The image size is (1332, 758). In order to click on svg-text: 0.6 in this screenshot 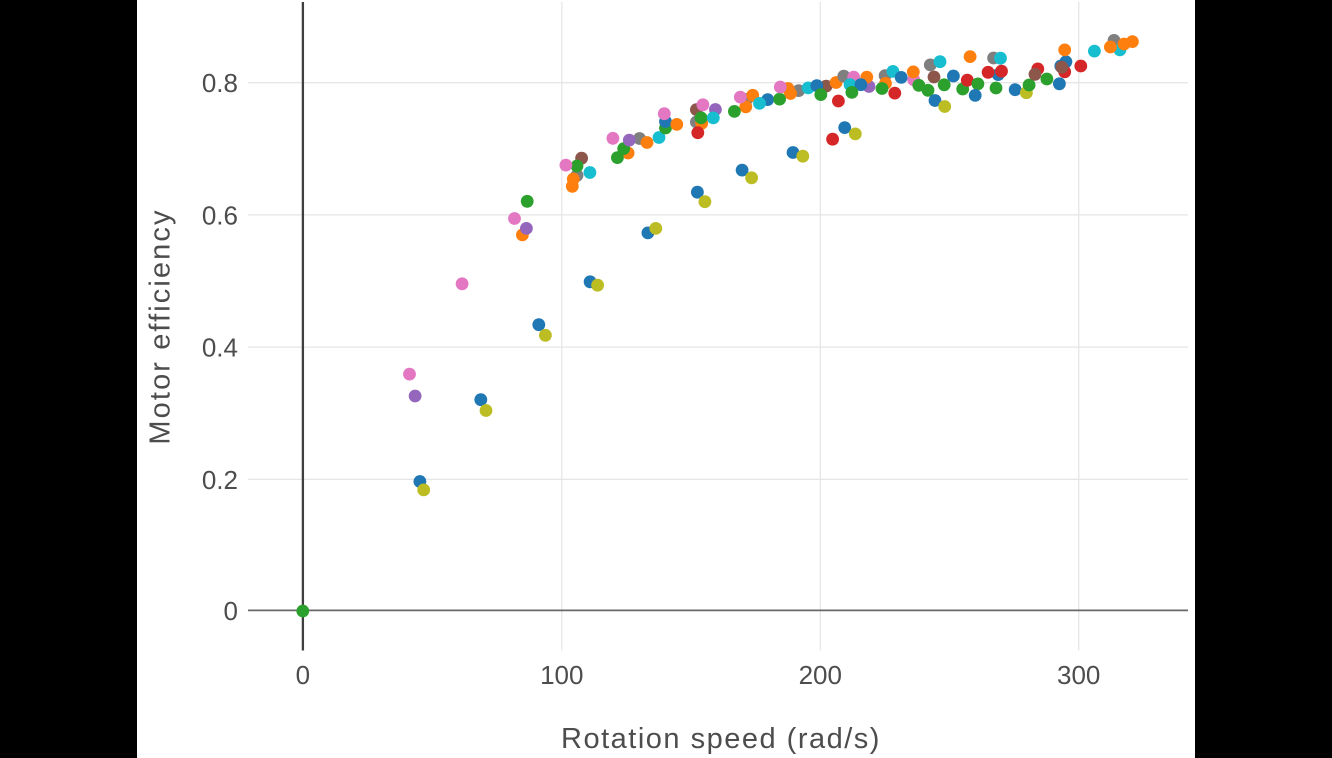, I will do `click(220, 215)`.